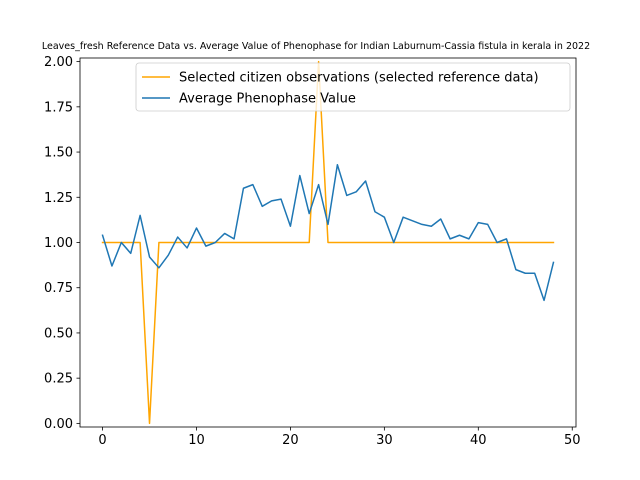  Describe the element at coordinates (384, 440) in the screenshot. I see `x-tick-label: 30` at that location.